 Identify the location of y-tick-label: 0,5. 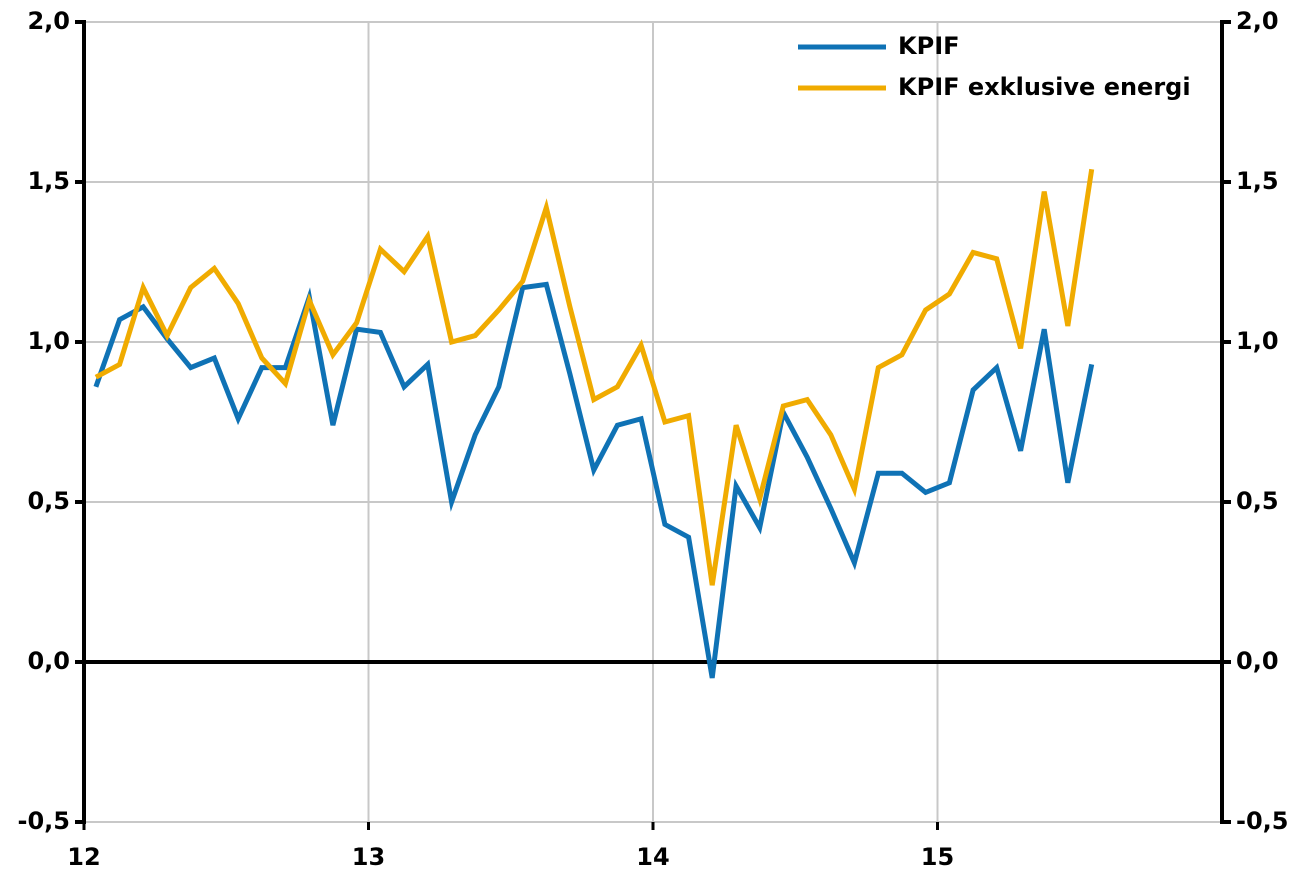
(48, 501).